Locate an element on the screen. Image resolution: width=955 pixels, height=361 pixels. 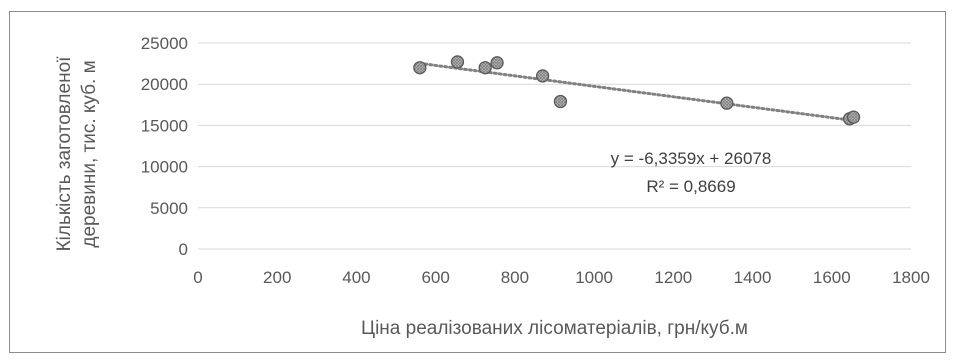
x-tick-label: 1000 is located at coordinates (594, 277).